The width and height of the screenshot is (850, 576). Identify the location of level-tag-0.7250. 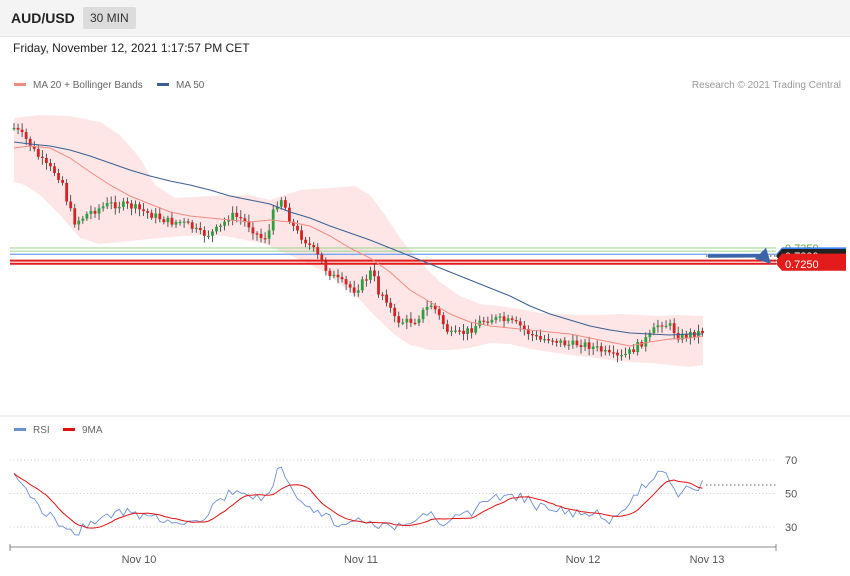
(811, 263).